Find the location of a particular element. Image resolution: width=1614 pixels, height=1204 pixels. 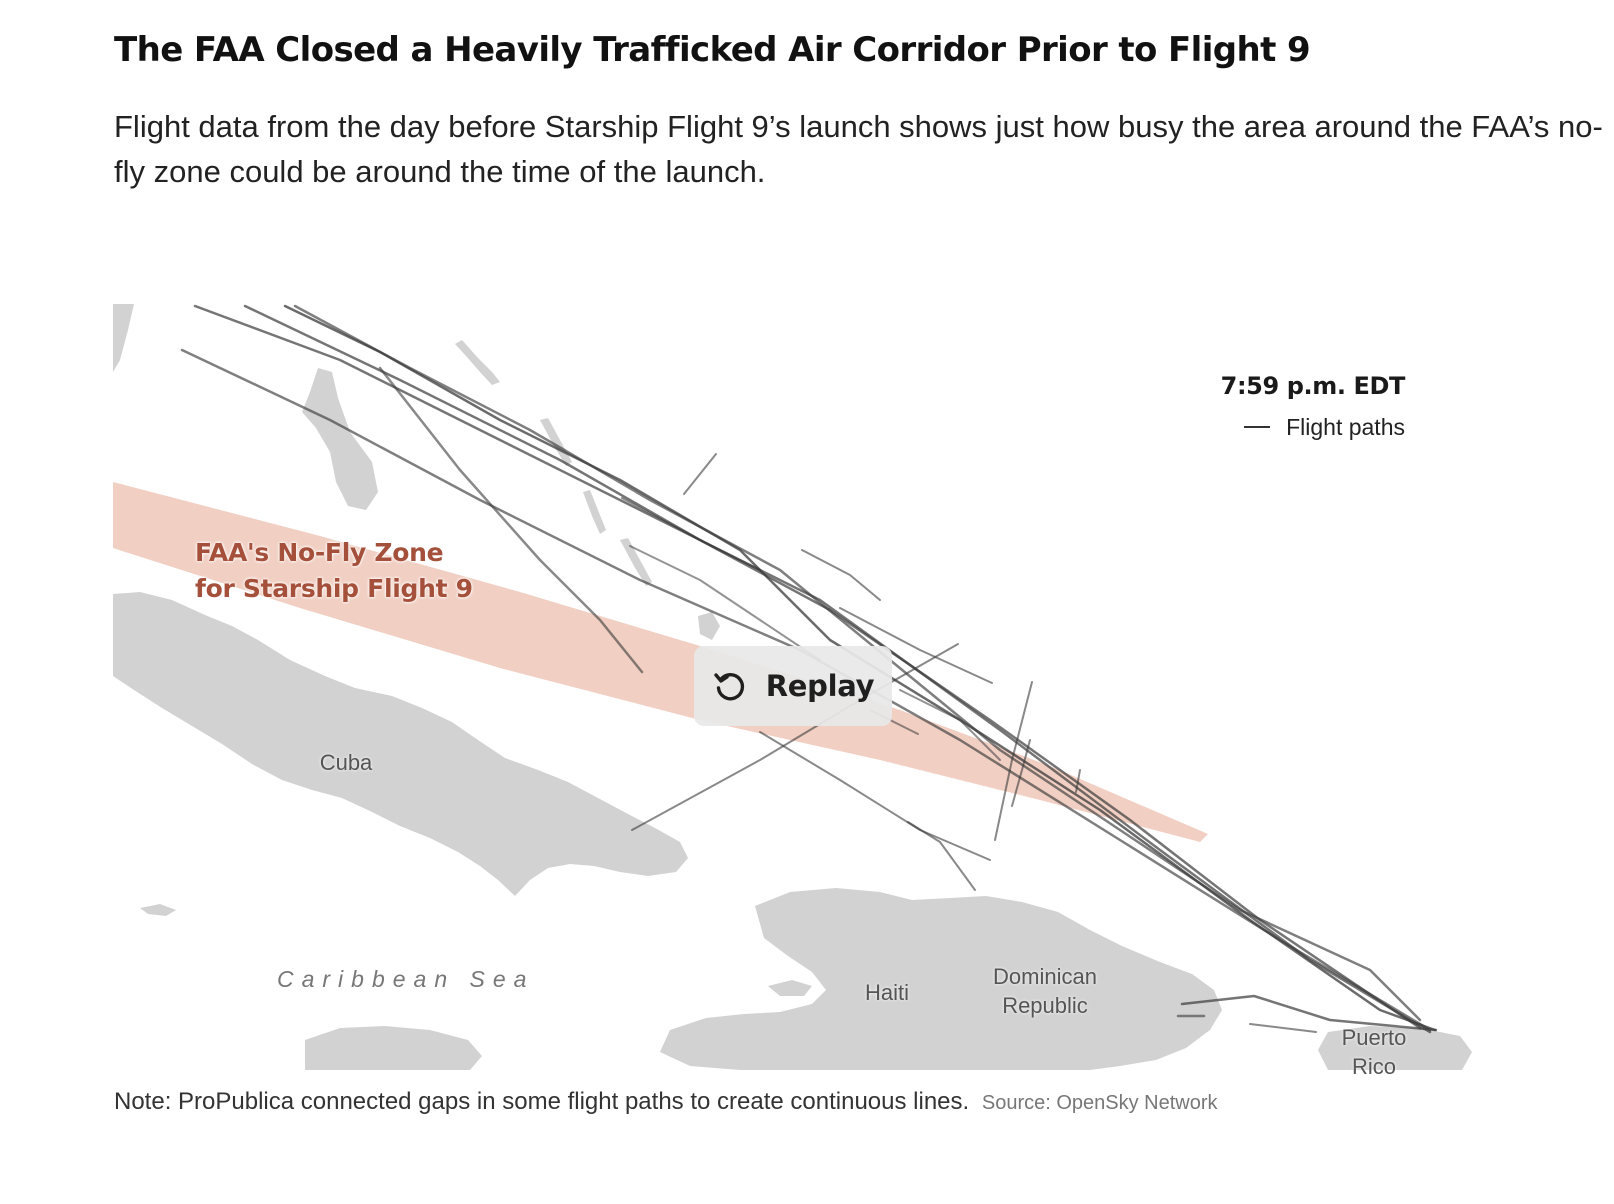

label-dominican-line1: Dominican is located at coordinates (1045, 976).